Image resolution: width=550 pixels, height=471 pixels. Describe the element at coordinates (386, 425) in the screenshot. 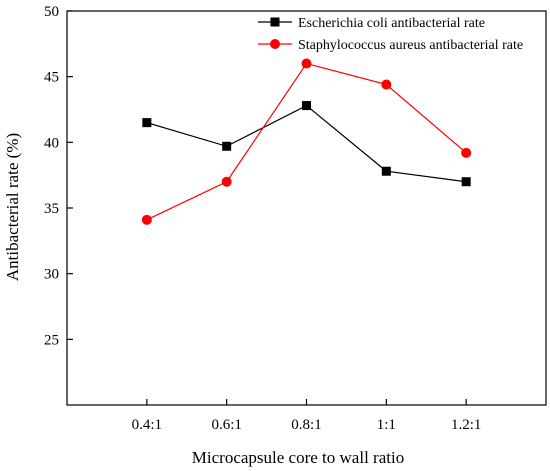

I see `x-tick-label: 1:1` at that location.